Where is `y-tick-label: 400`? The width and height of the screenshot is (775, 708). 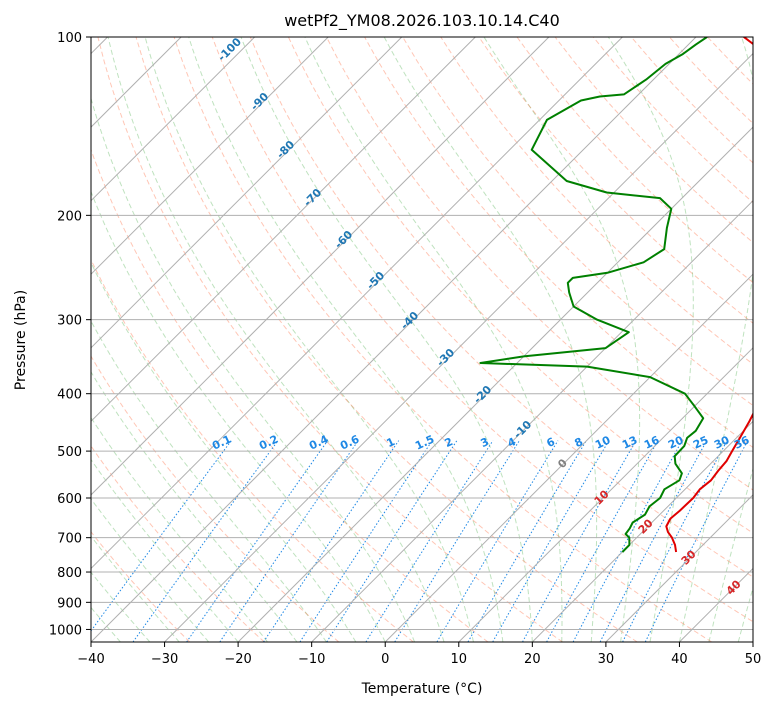 y-tick-label: 400 is located at coordinates (69, 395).